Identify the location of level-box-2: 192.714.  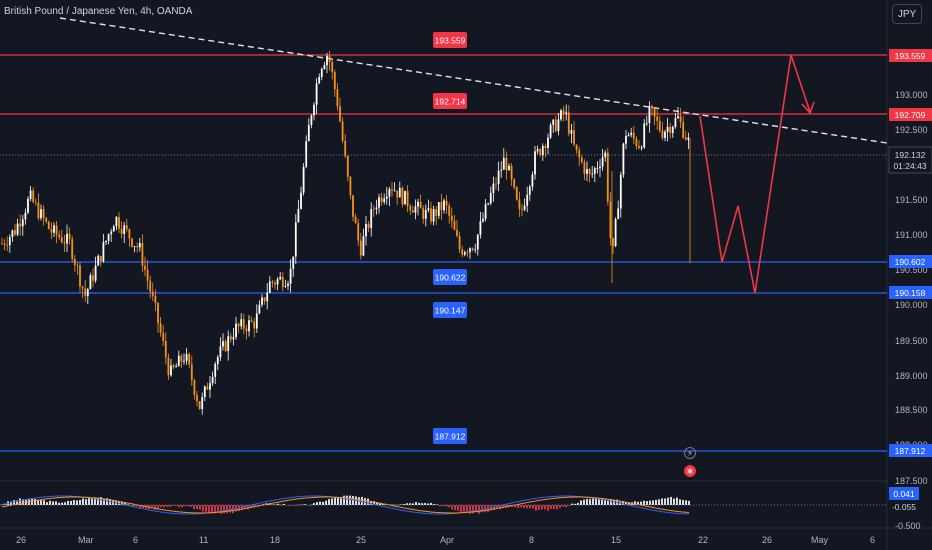
(450, 101).